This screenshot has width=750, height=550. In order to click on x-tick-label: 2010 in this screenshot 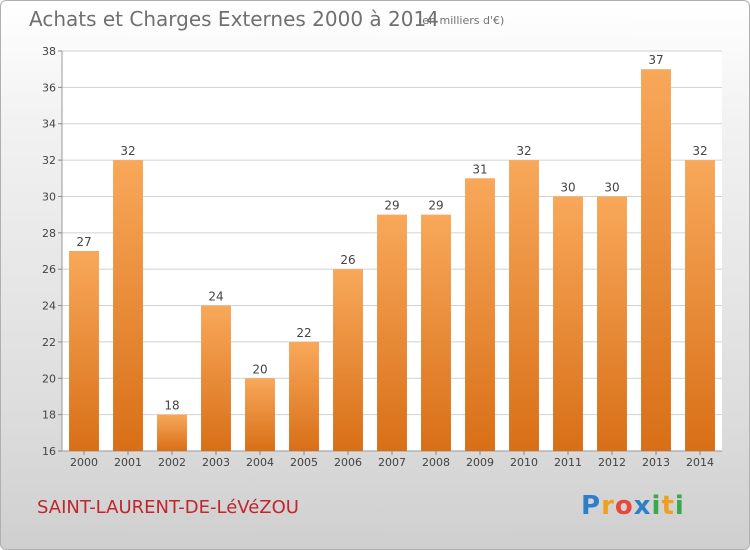, I will do `click(524, 462)`.